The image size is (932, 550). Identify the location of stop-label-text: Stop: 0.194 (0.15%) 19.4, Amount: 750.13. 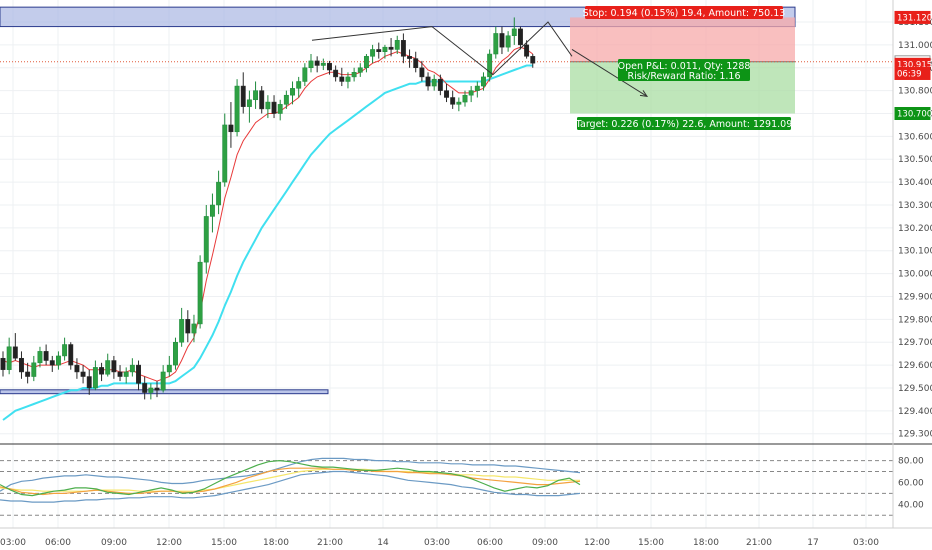
(684, 13).